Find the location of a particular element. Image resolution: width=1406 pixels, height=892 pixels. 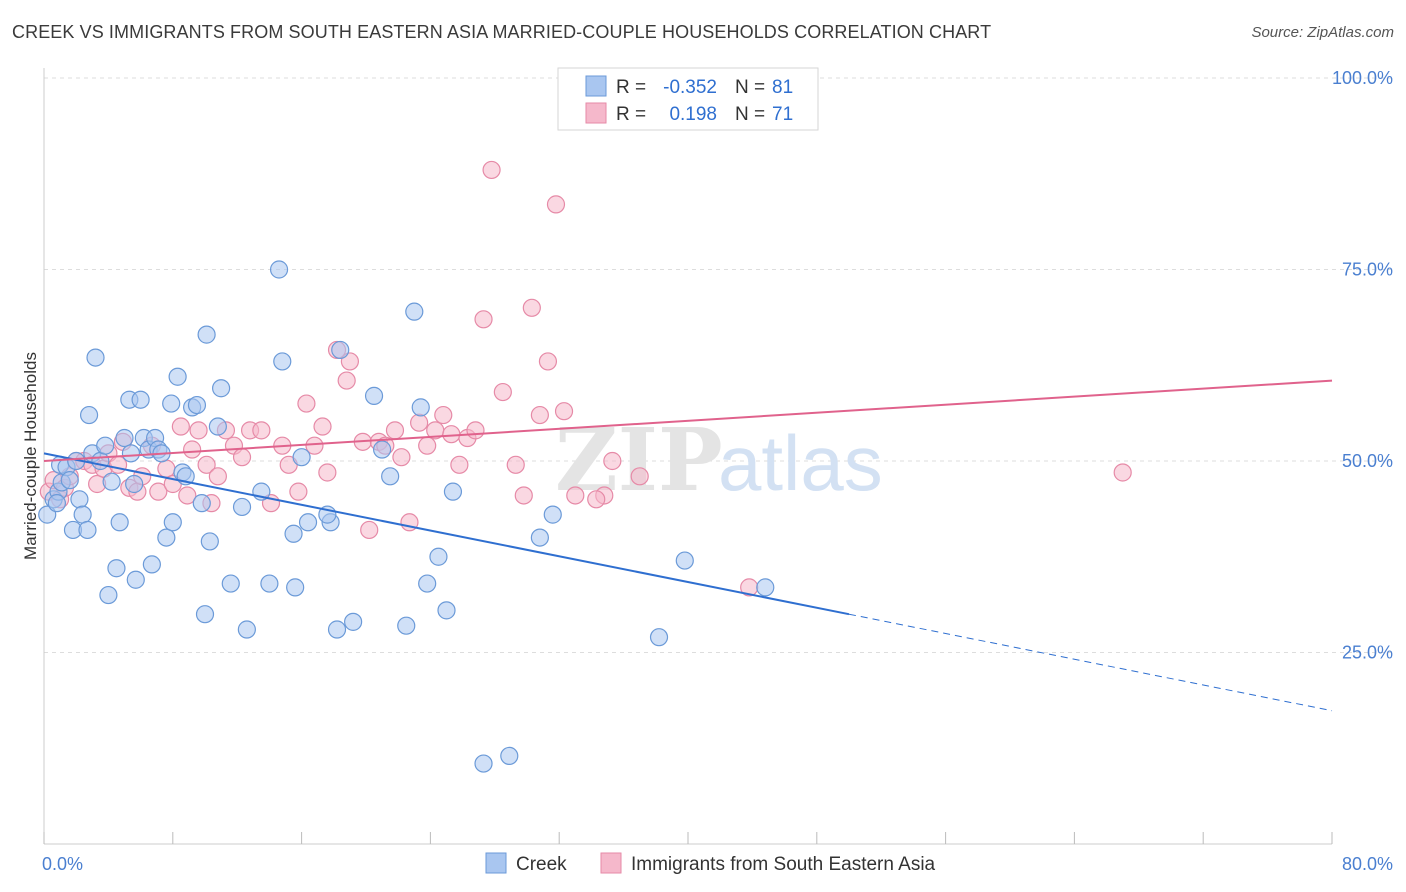

y-tick-labels: 25.0% 50.0% 75.0% 100.0% is located at coordinates (1362, 365).